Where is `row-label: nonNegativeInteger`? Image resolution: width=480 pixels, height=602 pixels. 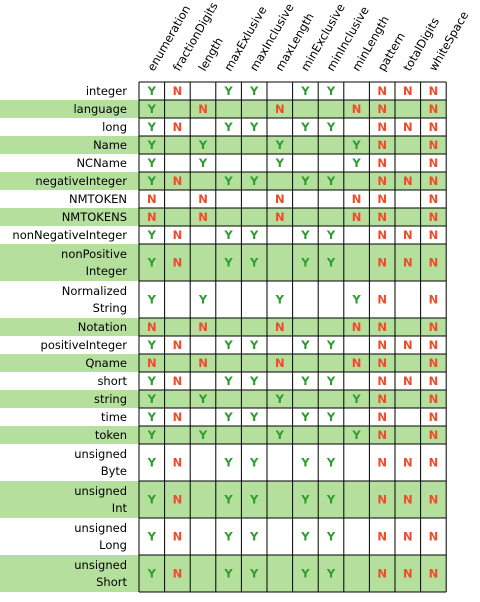 row-label: nonNegativeInteger is located at coordinates (69, 235).